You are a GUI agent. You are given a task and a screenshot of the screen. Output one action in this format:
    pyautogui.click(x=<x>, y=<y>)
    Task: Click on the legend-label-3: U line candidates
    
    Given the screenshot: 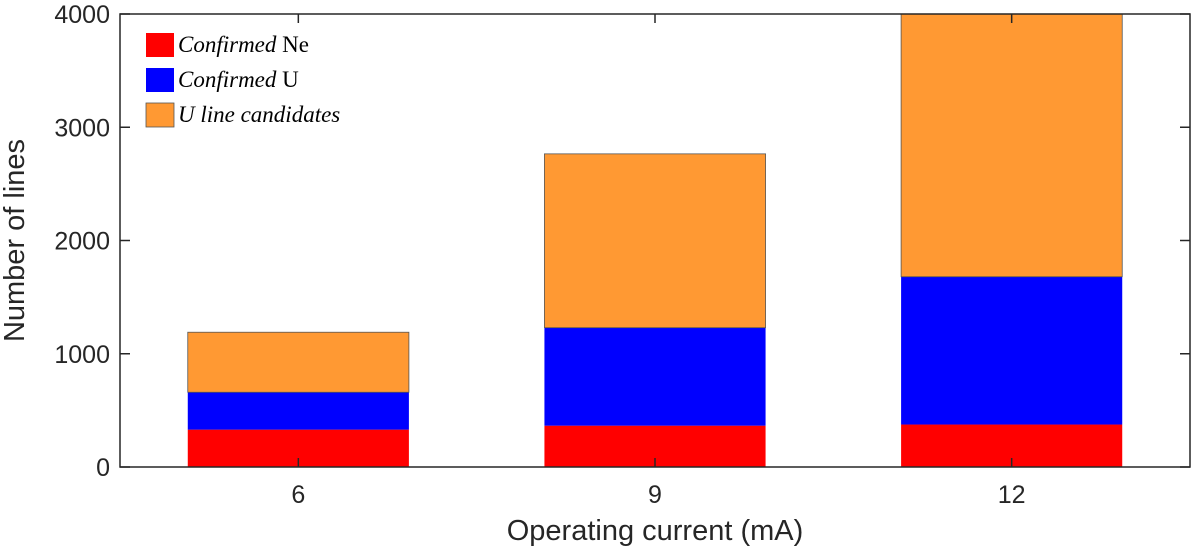 What is the action you would take?
    pyautogui.click(x=259, y=114)
    